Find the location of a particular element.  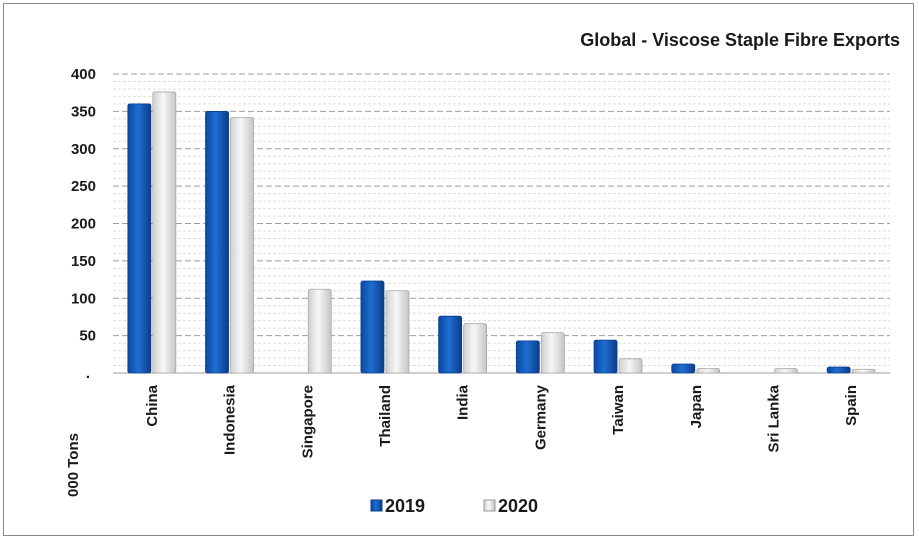

y-tick-label: 150 is located at coordinates (83, 261).